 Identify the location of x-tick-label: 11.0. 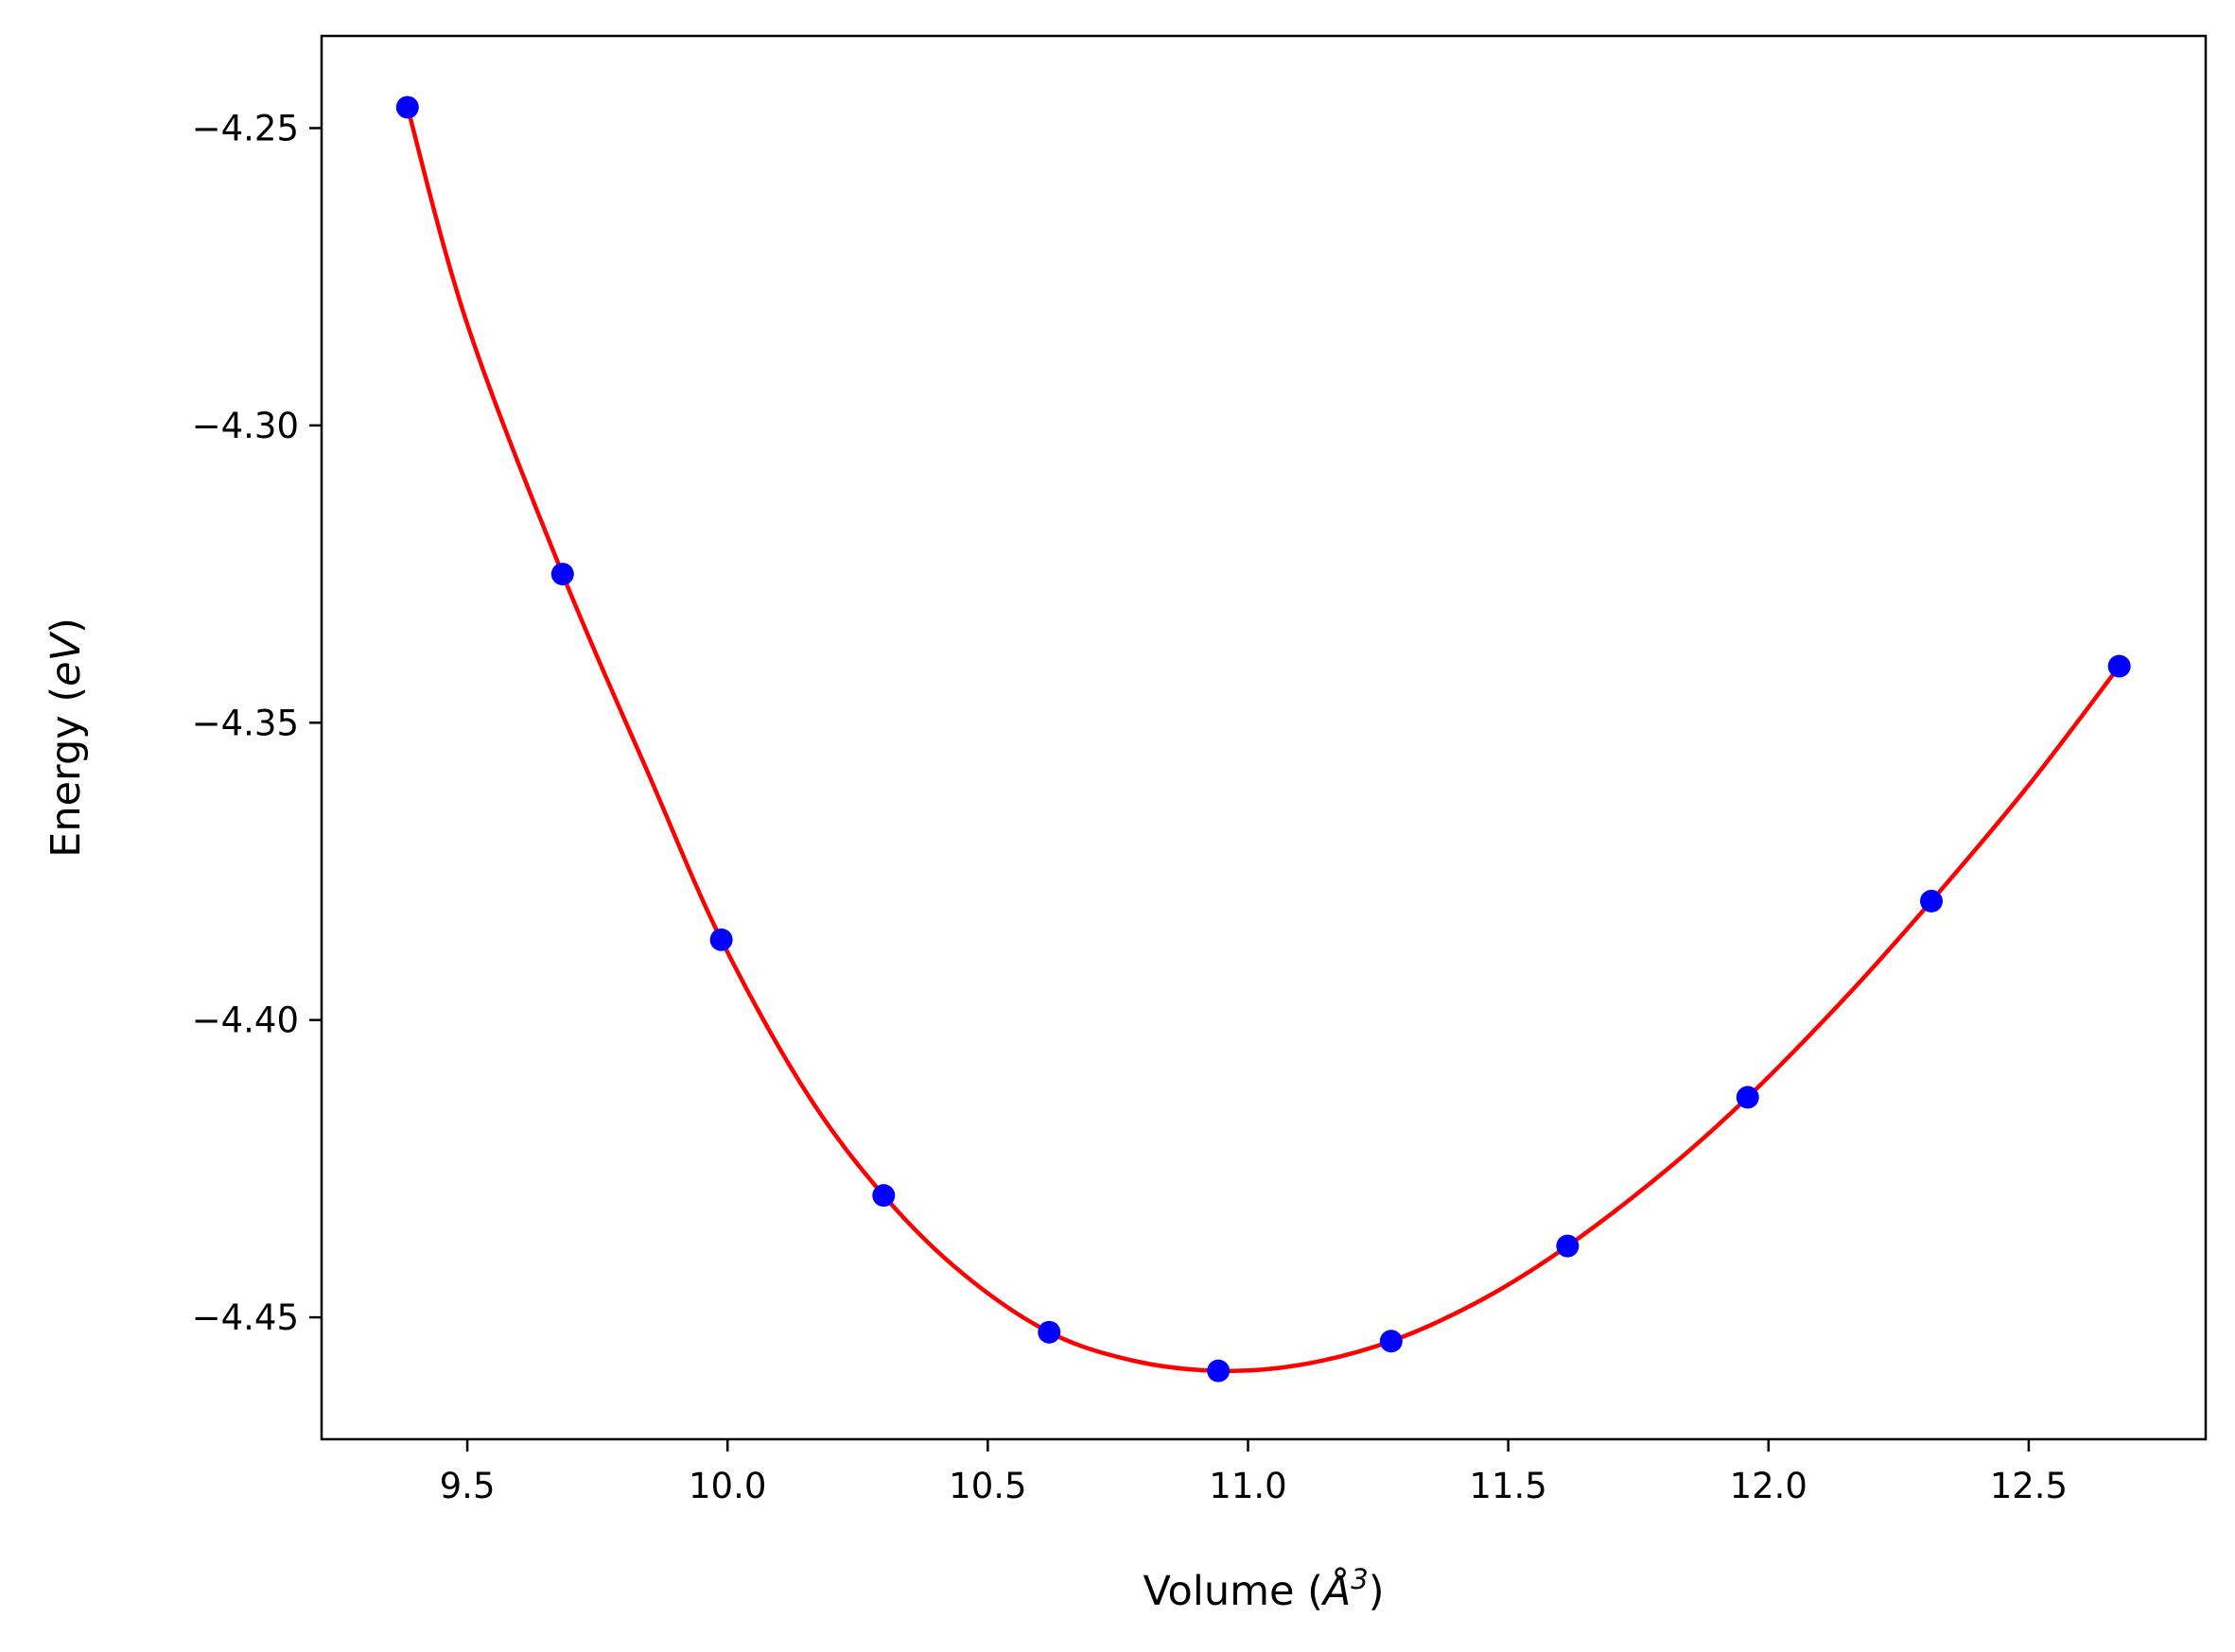
(1247, 1486).